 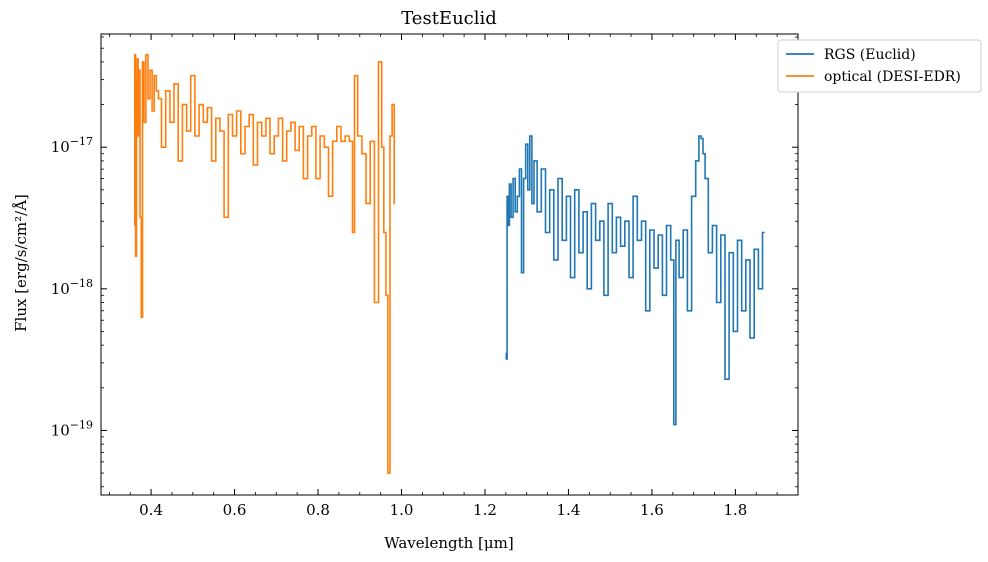 What do you see at coordinates (235, 510) in the screenshot?
I see `x-tick-label: 0.6` at bounding box center [235, 510].